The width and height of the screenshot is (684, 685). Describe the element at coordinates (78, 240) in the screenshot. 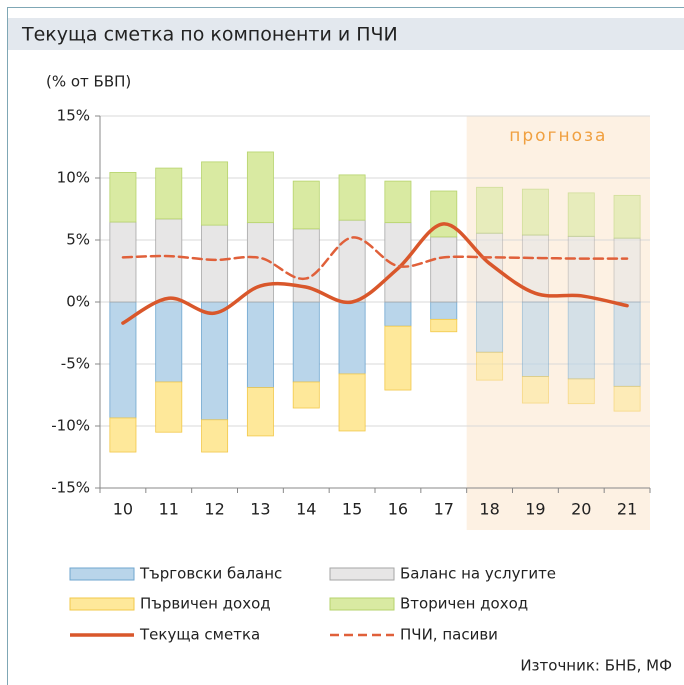

I see `y-tick-label: 5%` at that location.